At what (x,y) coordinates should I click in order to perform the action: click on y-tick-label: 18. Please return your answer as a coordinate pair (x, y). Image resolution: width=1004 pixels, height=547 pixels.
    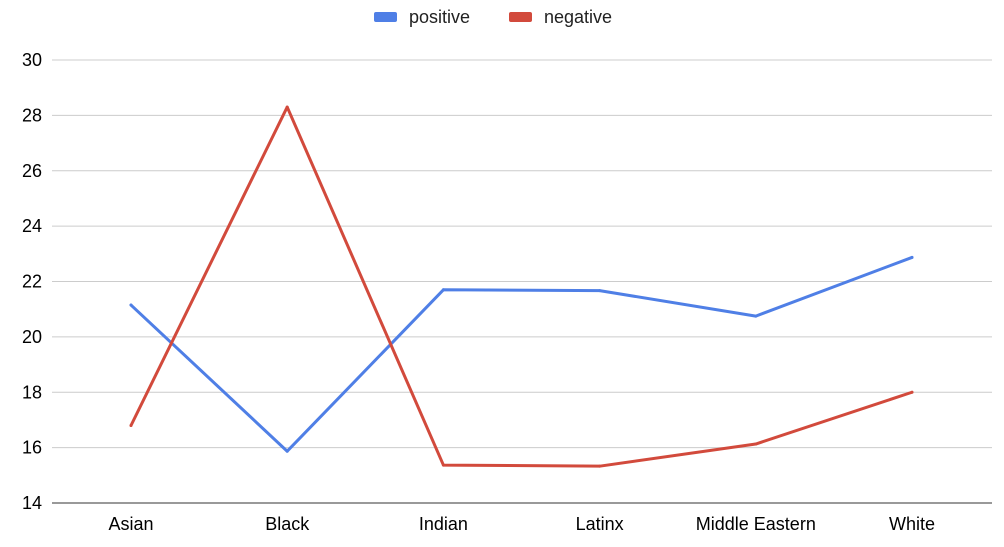
    Looking at the image, I should click on (32, 392).